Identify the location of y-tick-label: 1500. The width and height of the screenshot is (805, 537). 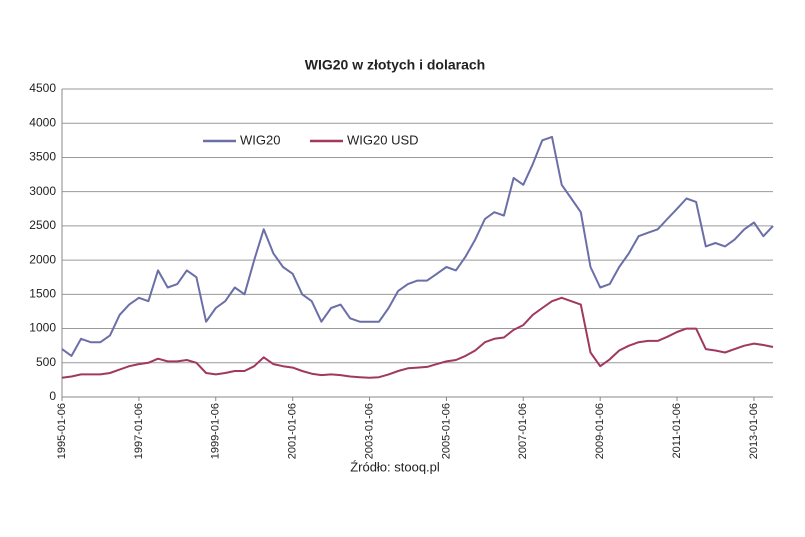
(42, 294).